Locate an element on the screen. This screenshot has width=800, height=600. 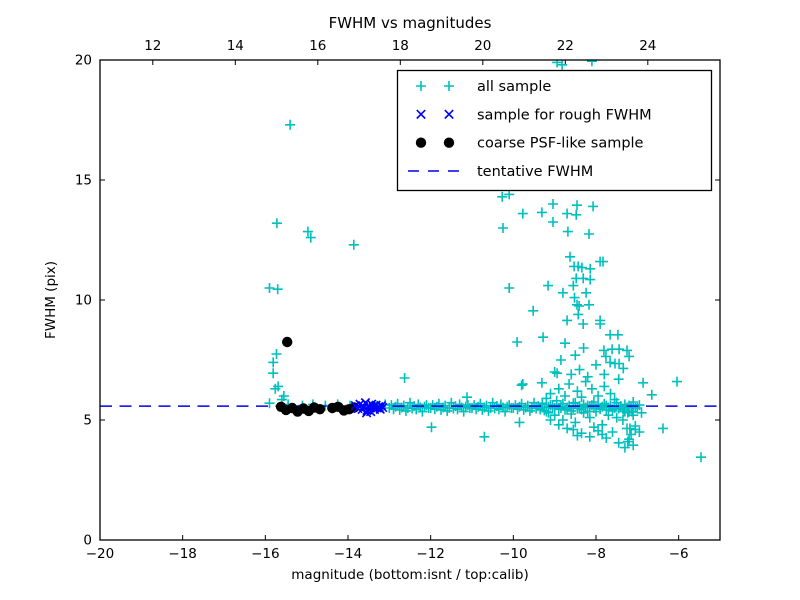
y-axis-label: FWHM (pix) is located at coordinates (51, 300).